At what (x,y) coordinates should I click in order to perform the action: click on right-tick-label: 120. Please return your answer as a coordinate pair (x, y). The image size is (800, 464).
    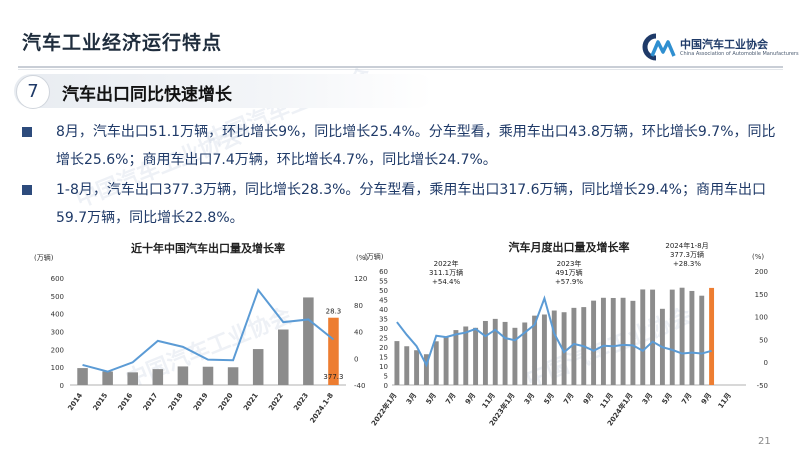
    Looking at the image, I should click on (360, 279).